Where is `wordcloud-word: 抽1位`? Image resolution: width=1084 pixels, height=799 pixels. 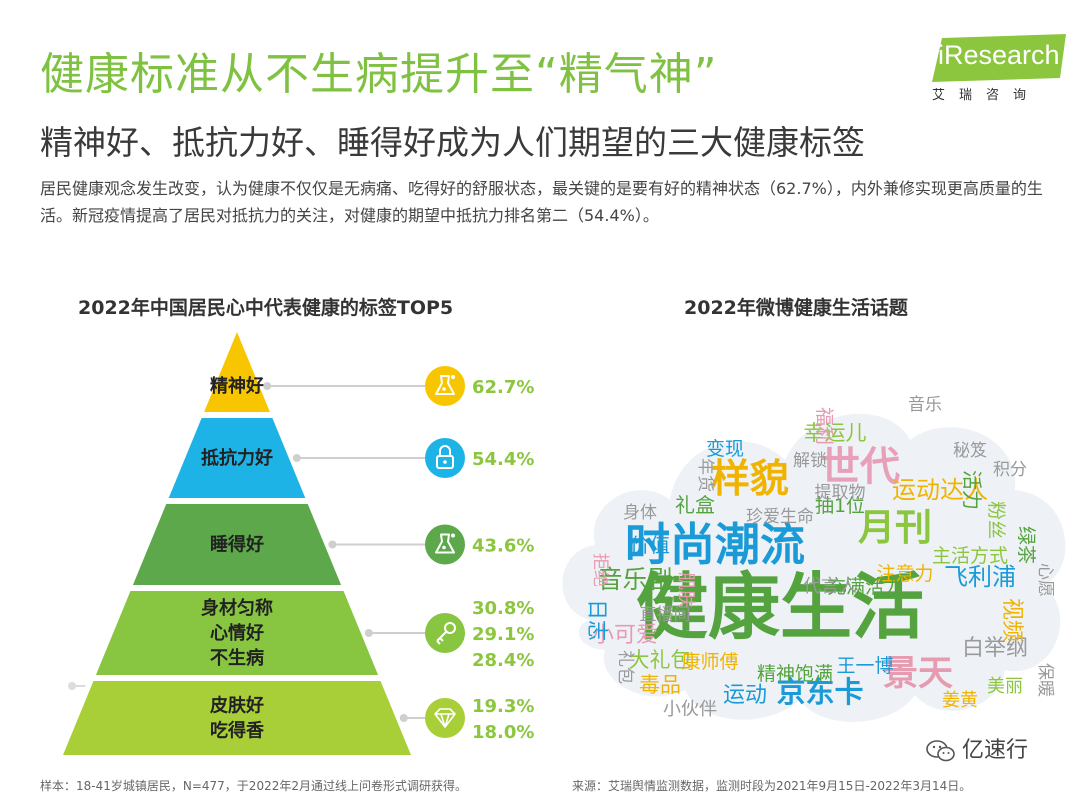 wordcloud-word: 抽1位 is located at coordinates (840, 506).